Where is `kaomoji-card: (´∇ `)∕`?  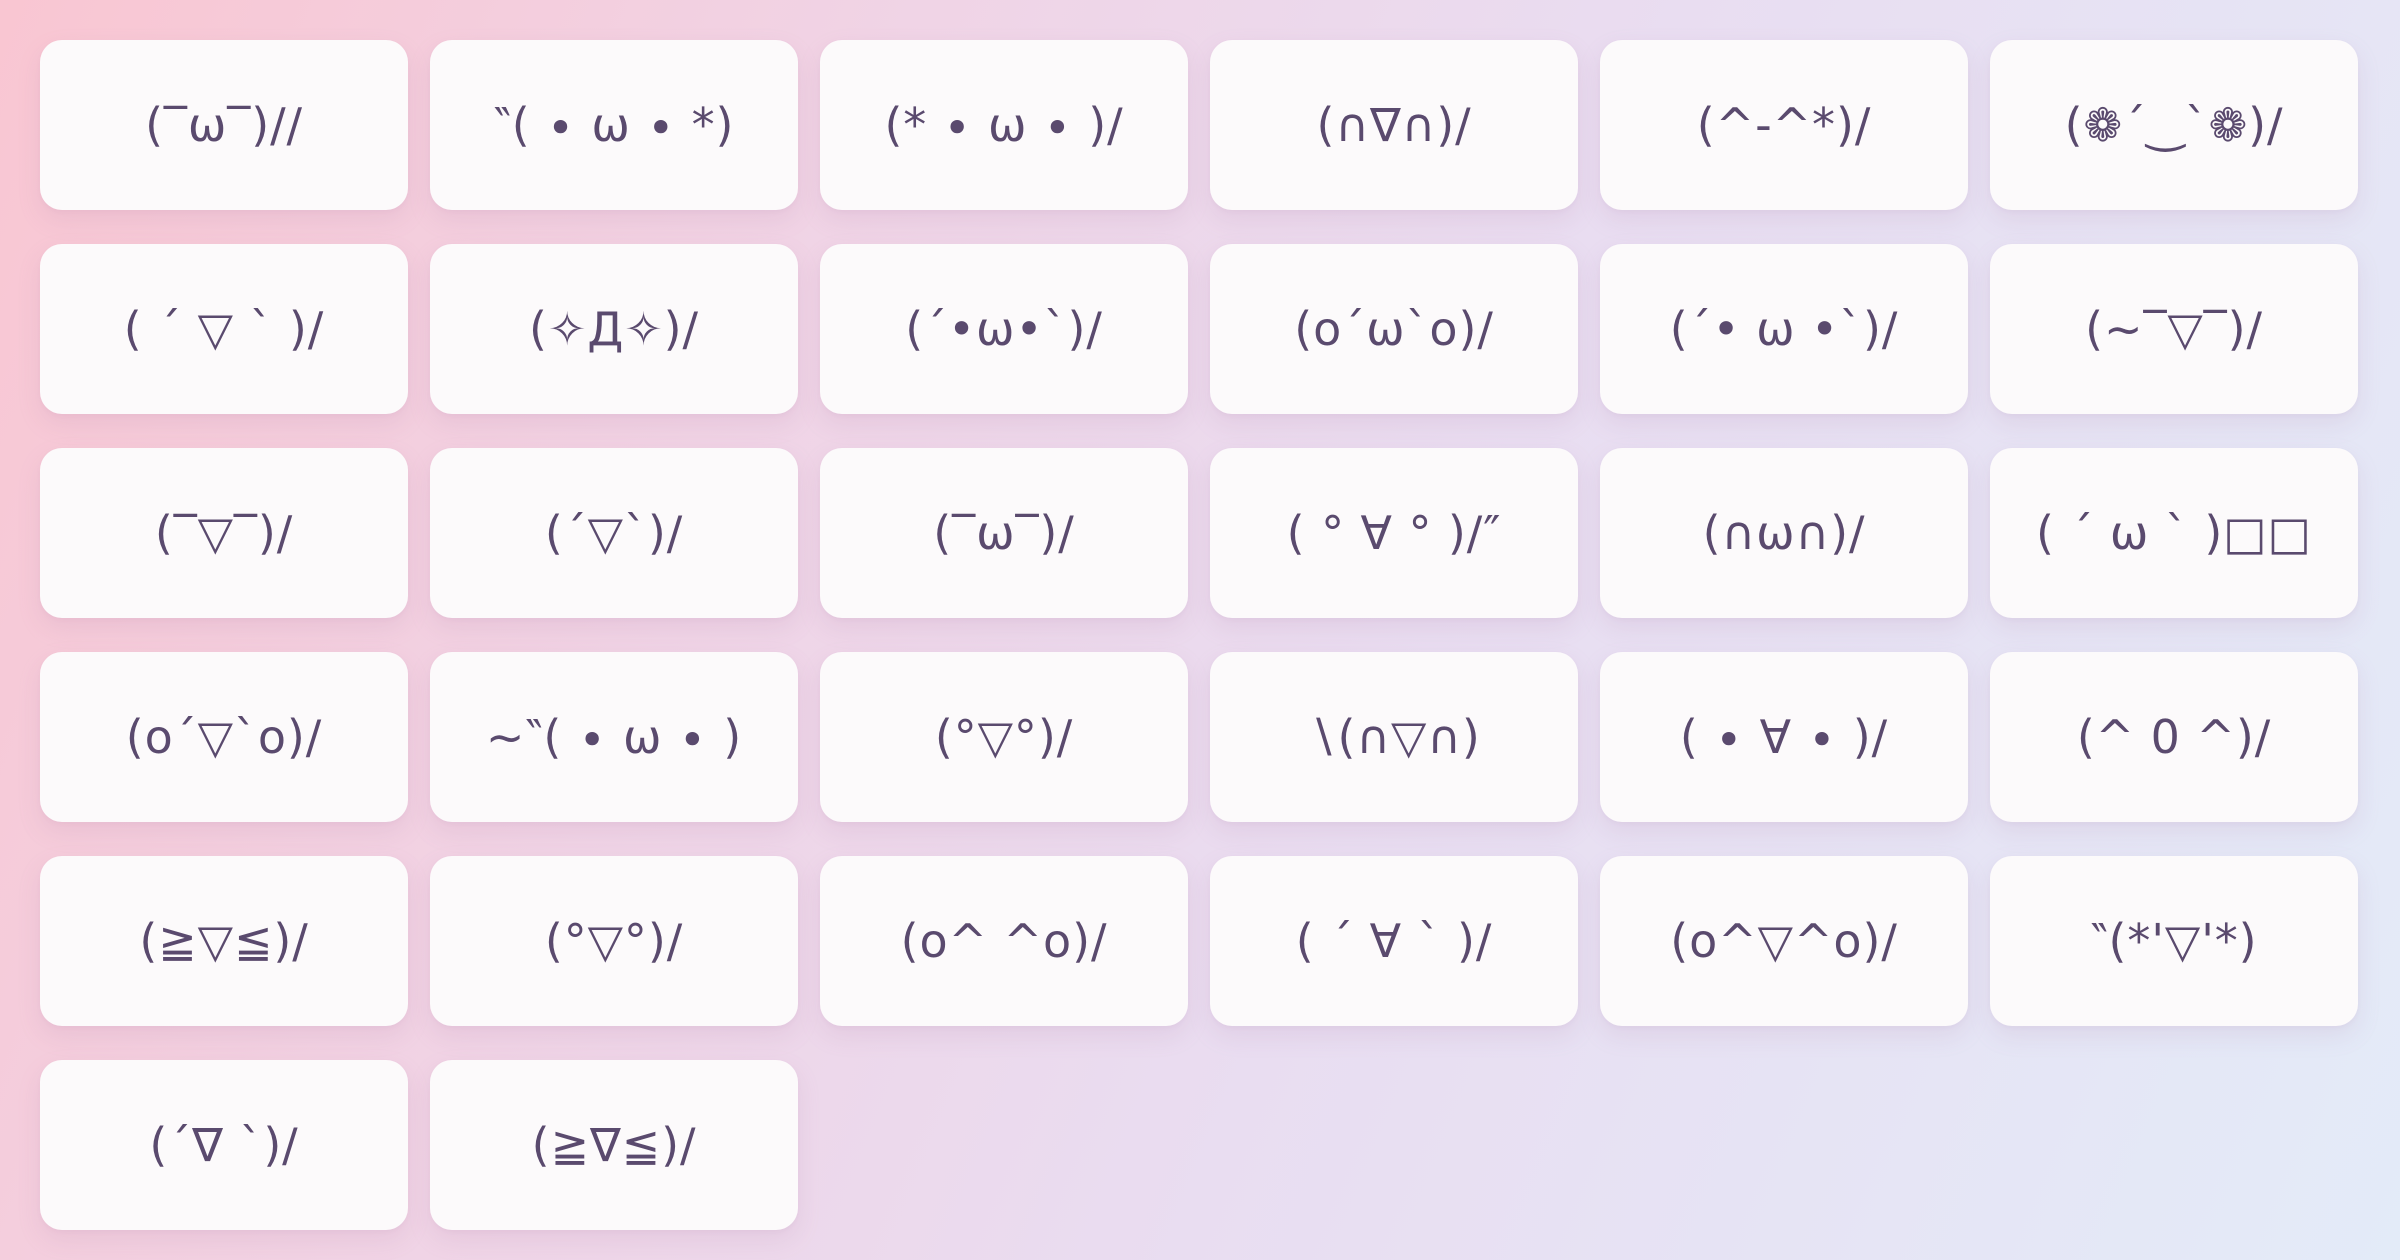
kaomoji-card: (´∇ `)∕ is located at coordinates (224, 1145).